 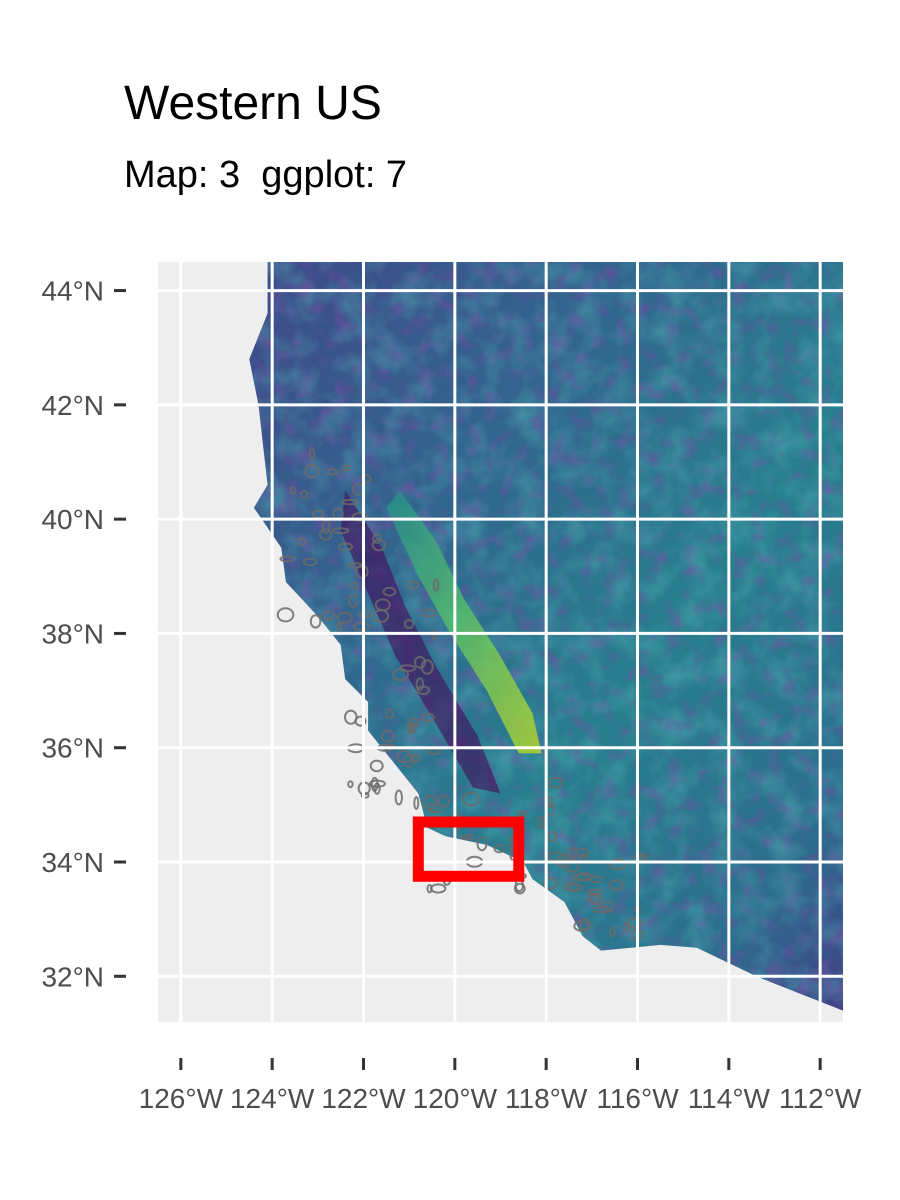 What do you see at coordinates (455, 1098) in the screenshot?
I see `x-tick-label: 120°W` at bounding box center [455, 1098].